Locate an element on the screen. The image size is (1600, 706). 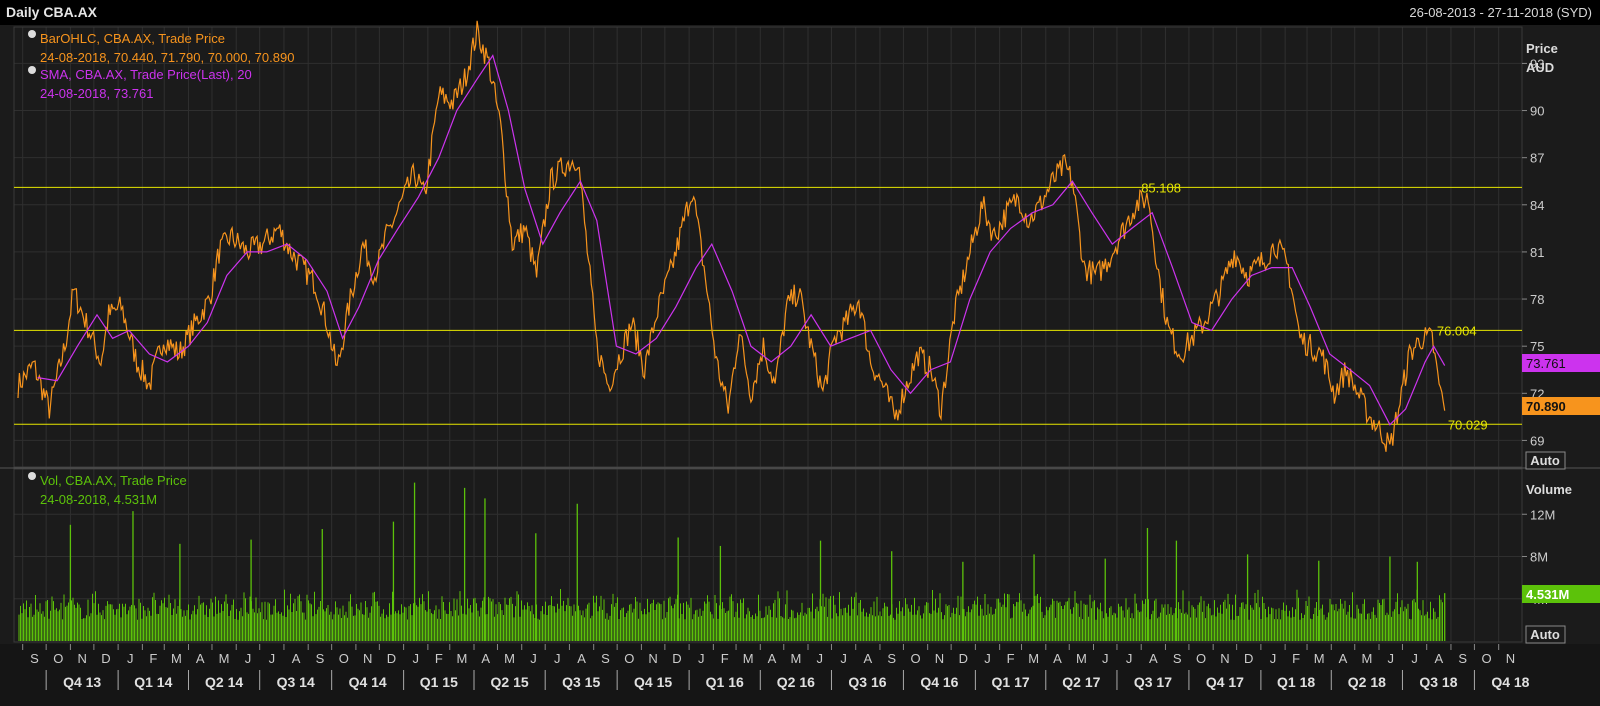
sma-legend-title: SMA, CBA.AX, Trade Price(Last), 20 is located at coordinates (146, 74).